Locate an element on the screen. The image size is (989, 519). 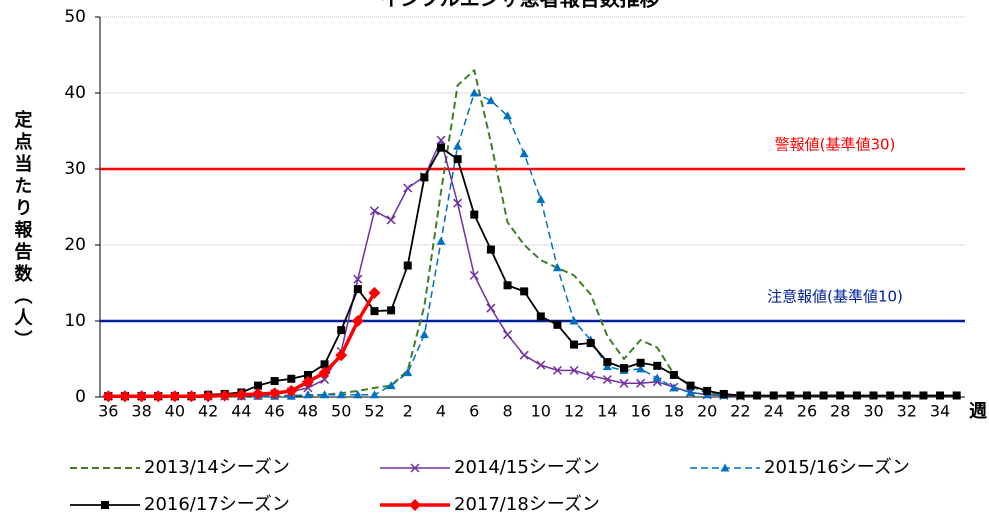
y-tick-label: 10 is located at coordinates (75, 321).